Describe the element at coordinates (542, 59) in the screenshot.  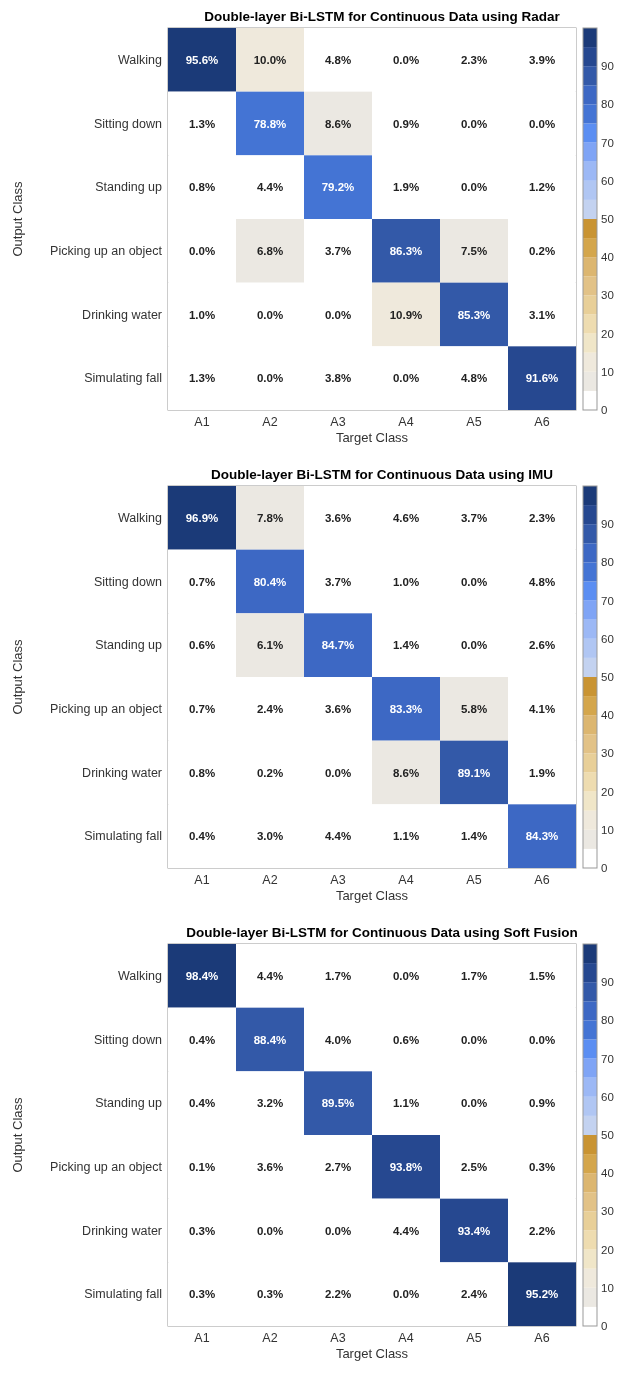
I see `data-label: 3.9%` at that location.